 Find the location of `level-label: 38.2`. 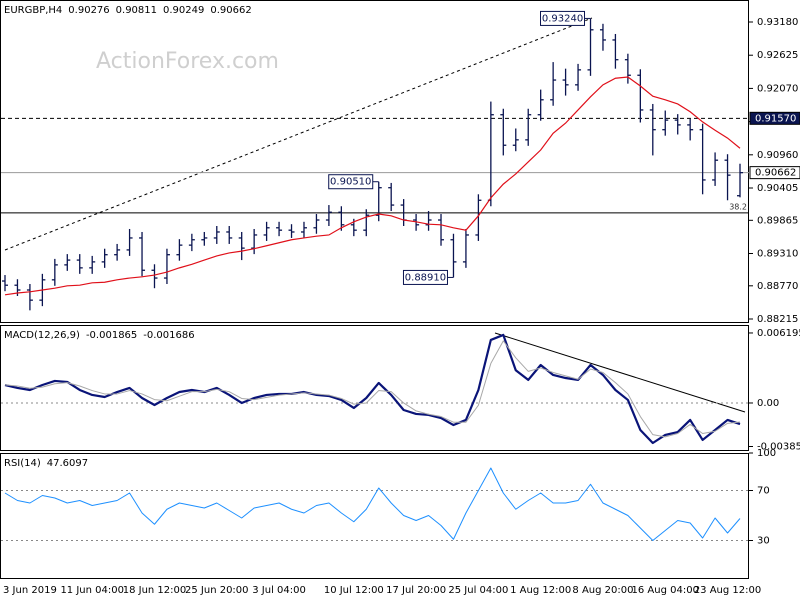

level-label: 38.2 is located at coordinates (738, 206).